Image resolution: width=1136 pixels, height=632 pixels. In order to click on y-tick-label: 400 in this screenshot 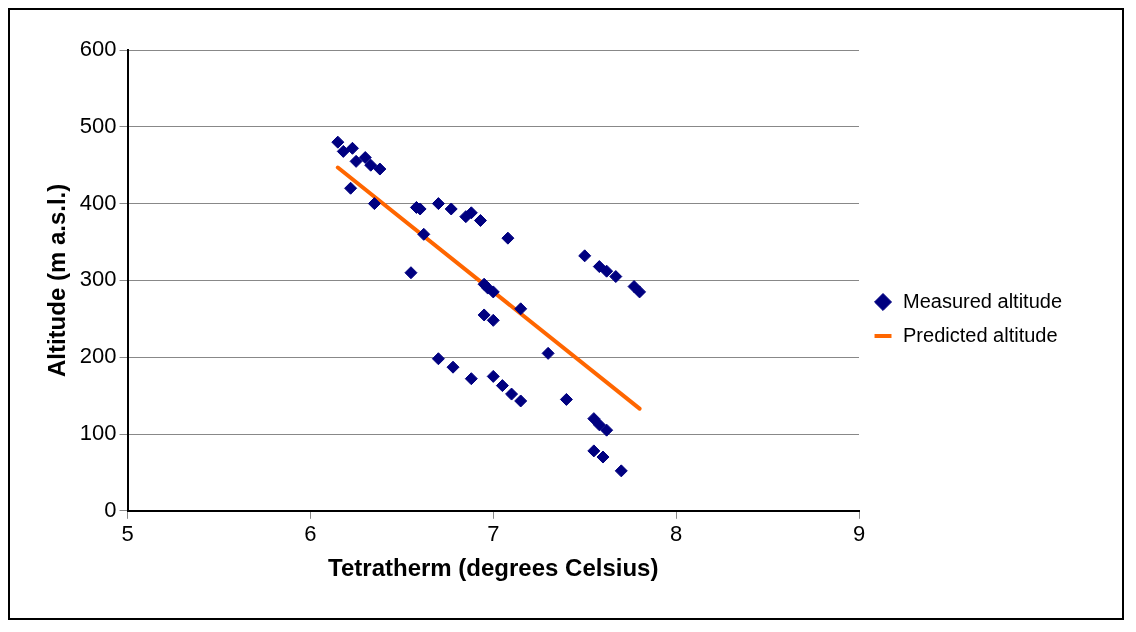, I will do `click(98, 202)`.